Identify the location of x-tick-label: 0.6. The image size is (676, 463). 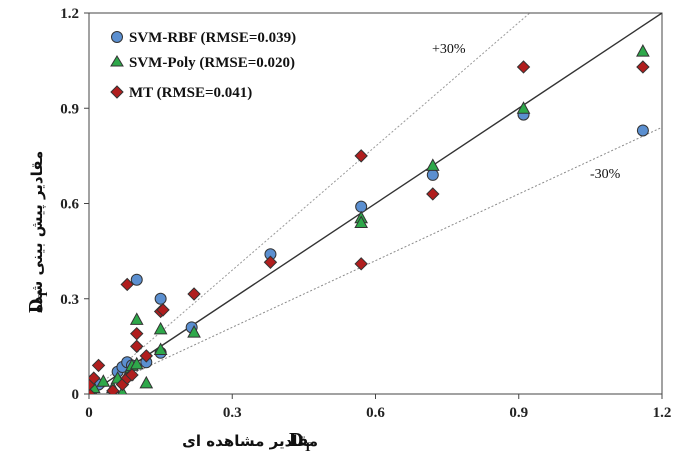
(375, 413).